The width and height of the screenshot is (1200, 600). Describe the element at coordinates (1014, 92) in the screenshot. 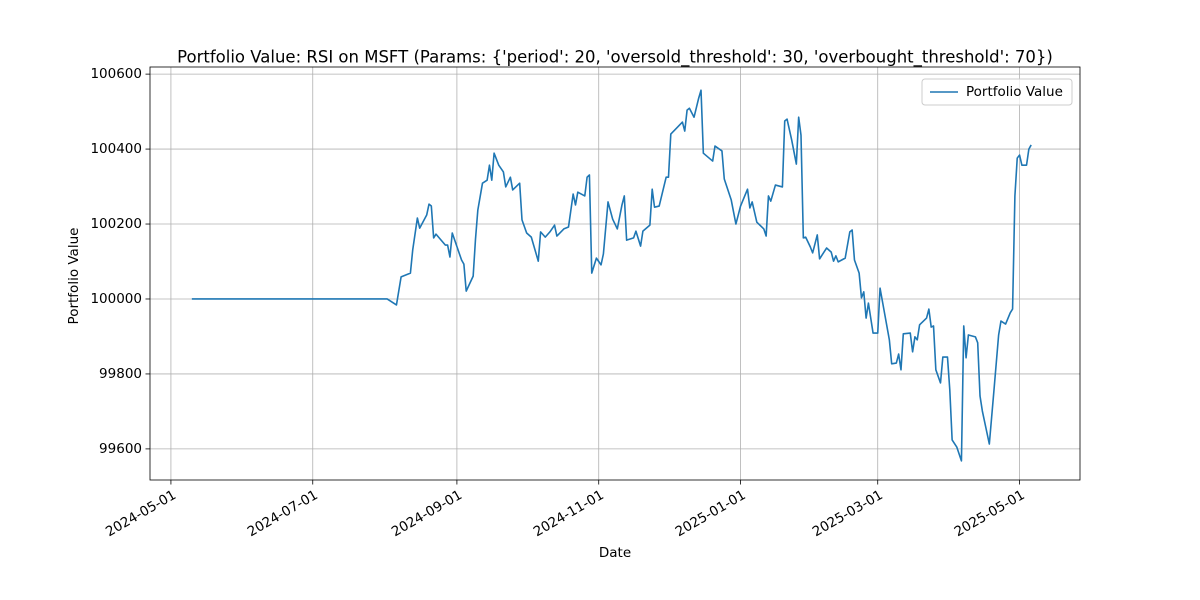

I see `legend-label: Portfolio Value` at that location.